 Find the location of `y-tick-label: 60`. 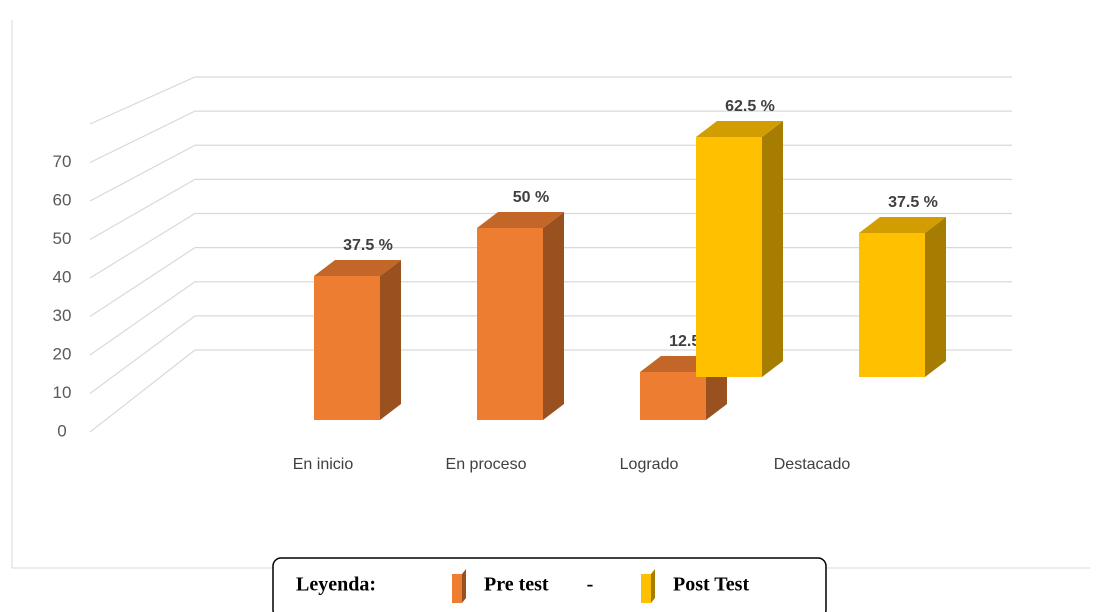

y-tick-label: 60 is located at coordinates (62, 199).